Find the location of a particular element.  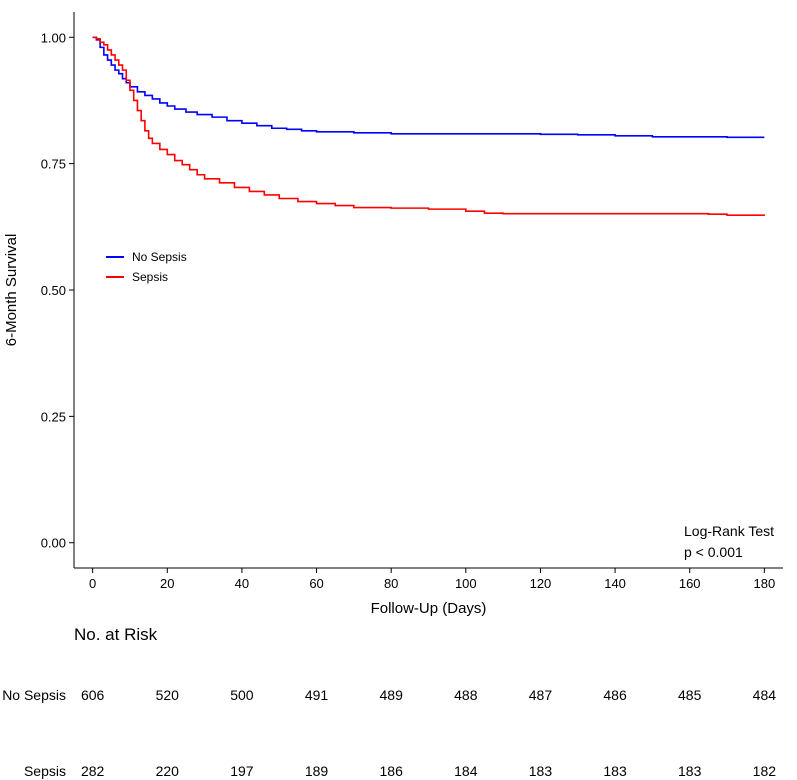

legend: No Sepsis Sepsis is located at coordinates (146, 267).